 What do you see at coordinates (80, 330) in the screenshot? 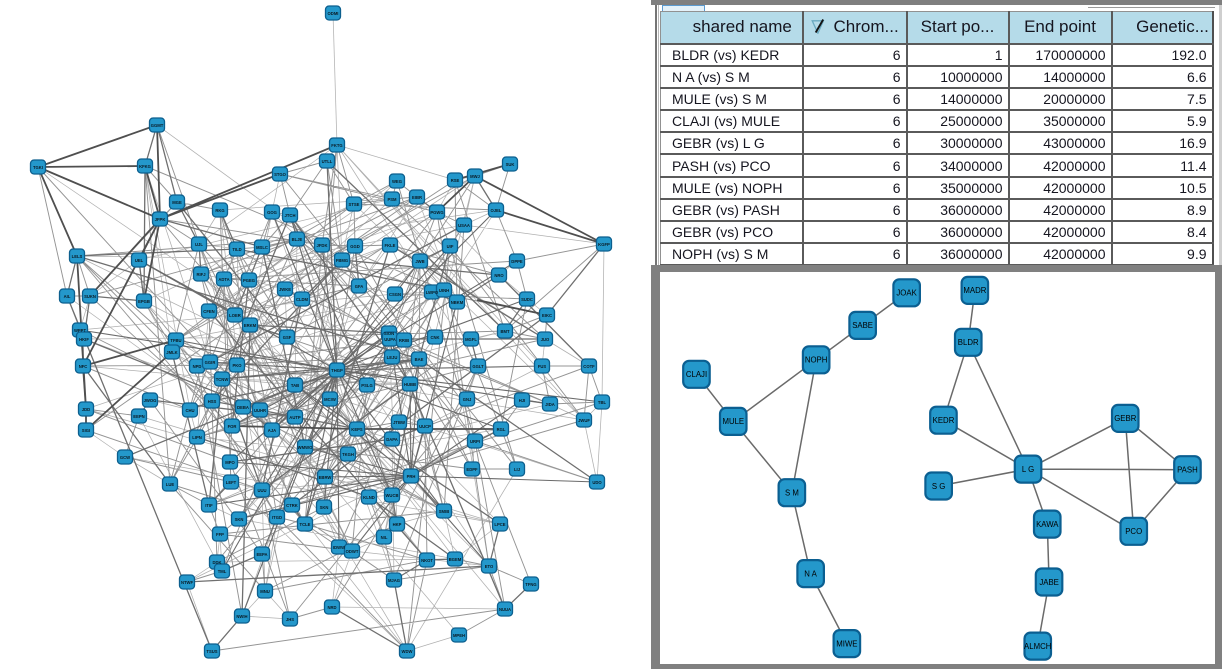
I see `svg-text: WPPT` at bounding box center [80, 330].